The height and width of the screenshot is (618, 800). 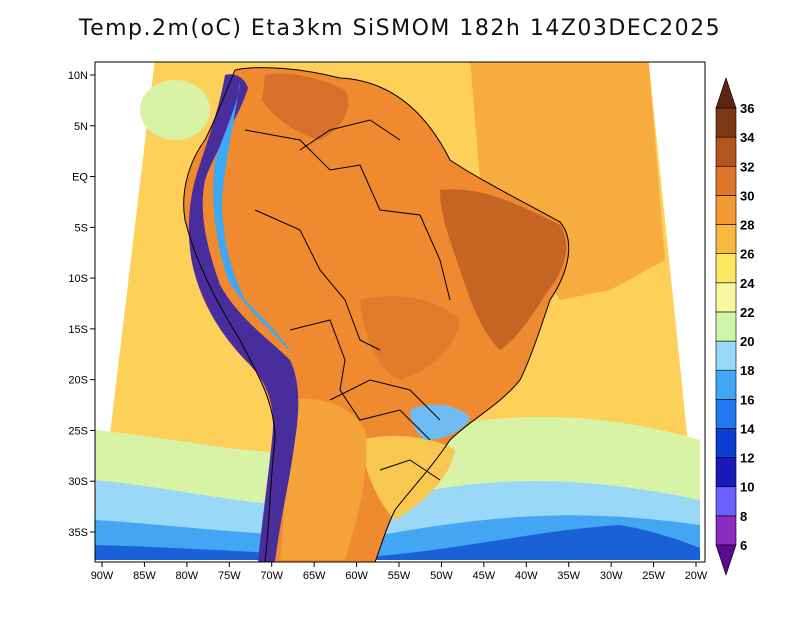 What do you see at coordinates (743, 545) in the screenshot?
I see `colorbar-label: 6` at bounding box center [743, 545].